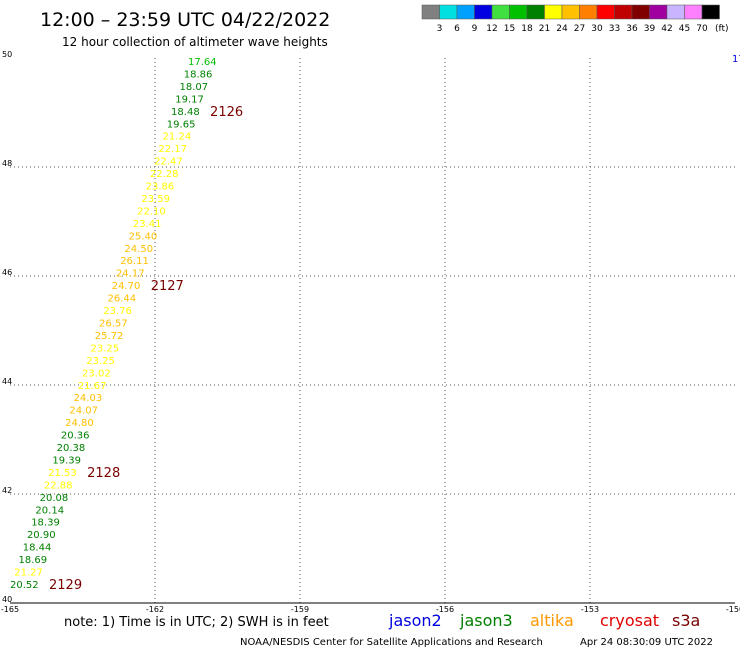 The width and height of the screenshot is (740, 650). I want to click on wave-height-value: 24.70, so click(126, 286).